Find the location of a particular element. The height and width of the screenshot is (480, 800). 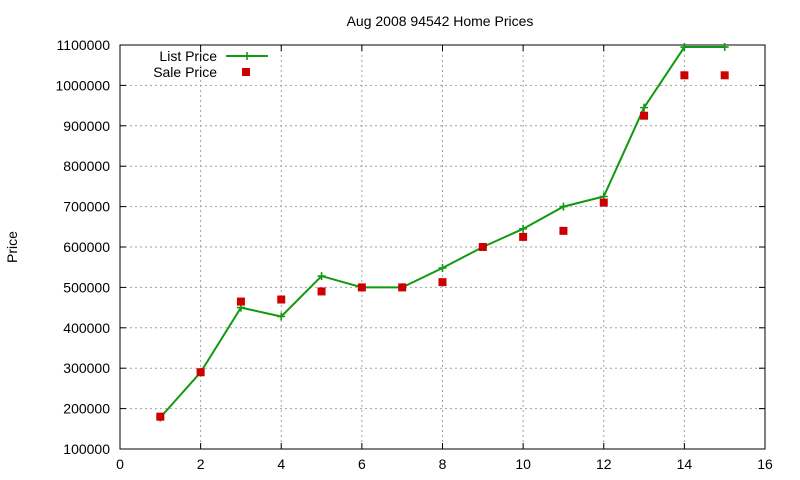

x-tick-label: 0 is located at coordinates (120, 464).